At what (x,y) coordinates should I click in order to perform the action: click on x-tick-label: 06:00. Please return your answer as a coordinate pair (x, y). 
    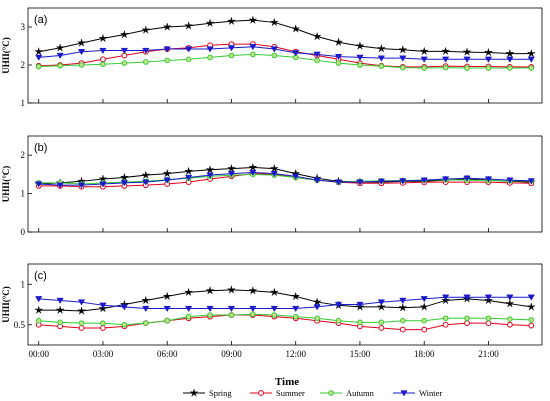
    Looking at the image, I should click on (167, 354).